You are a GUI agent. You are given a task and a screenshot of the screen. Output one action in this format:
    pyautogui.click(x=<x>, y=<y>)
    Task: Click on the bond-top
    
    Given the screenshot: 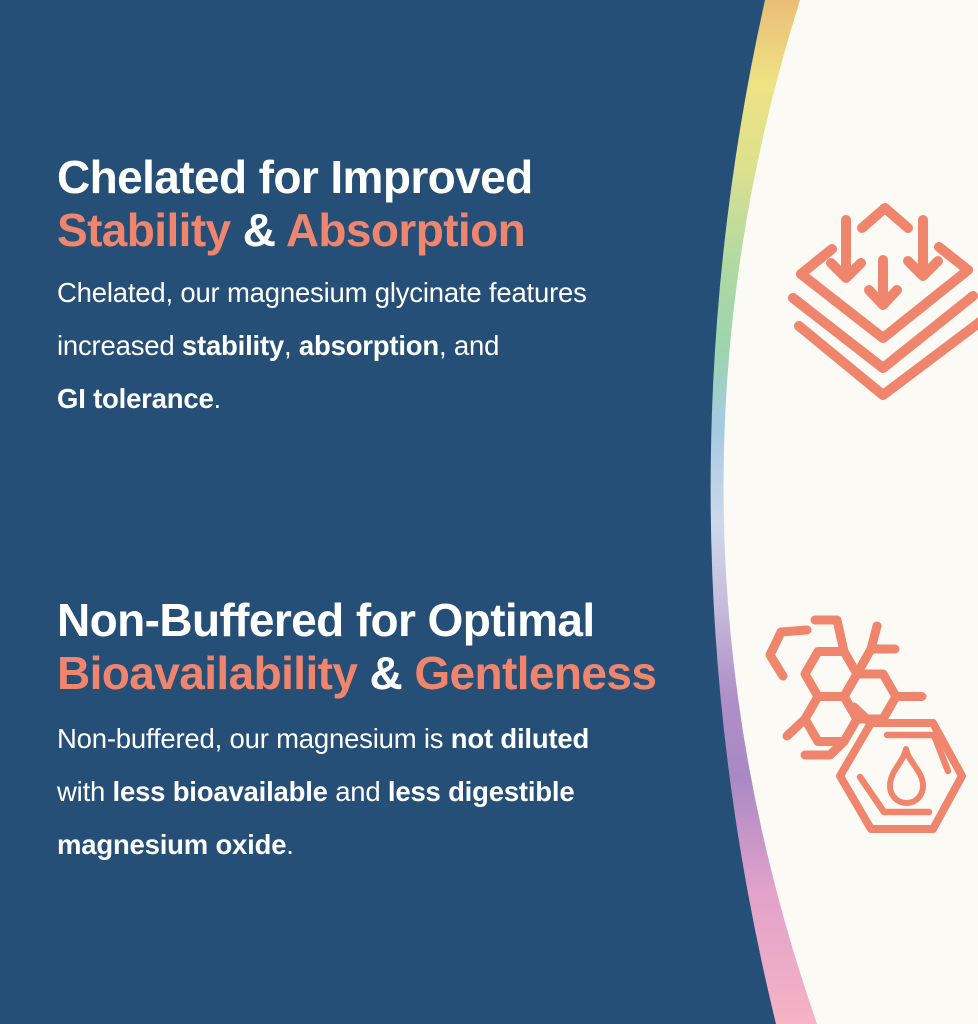 What is the action you would take?
    pyautogui.click(x=829, y=635)
    